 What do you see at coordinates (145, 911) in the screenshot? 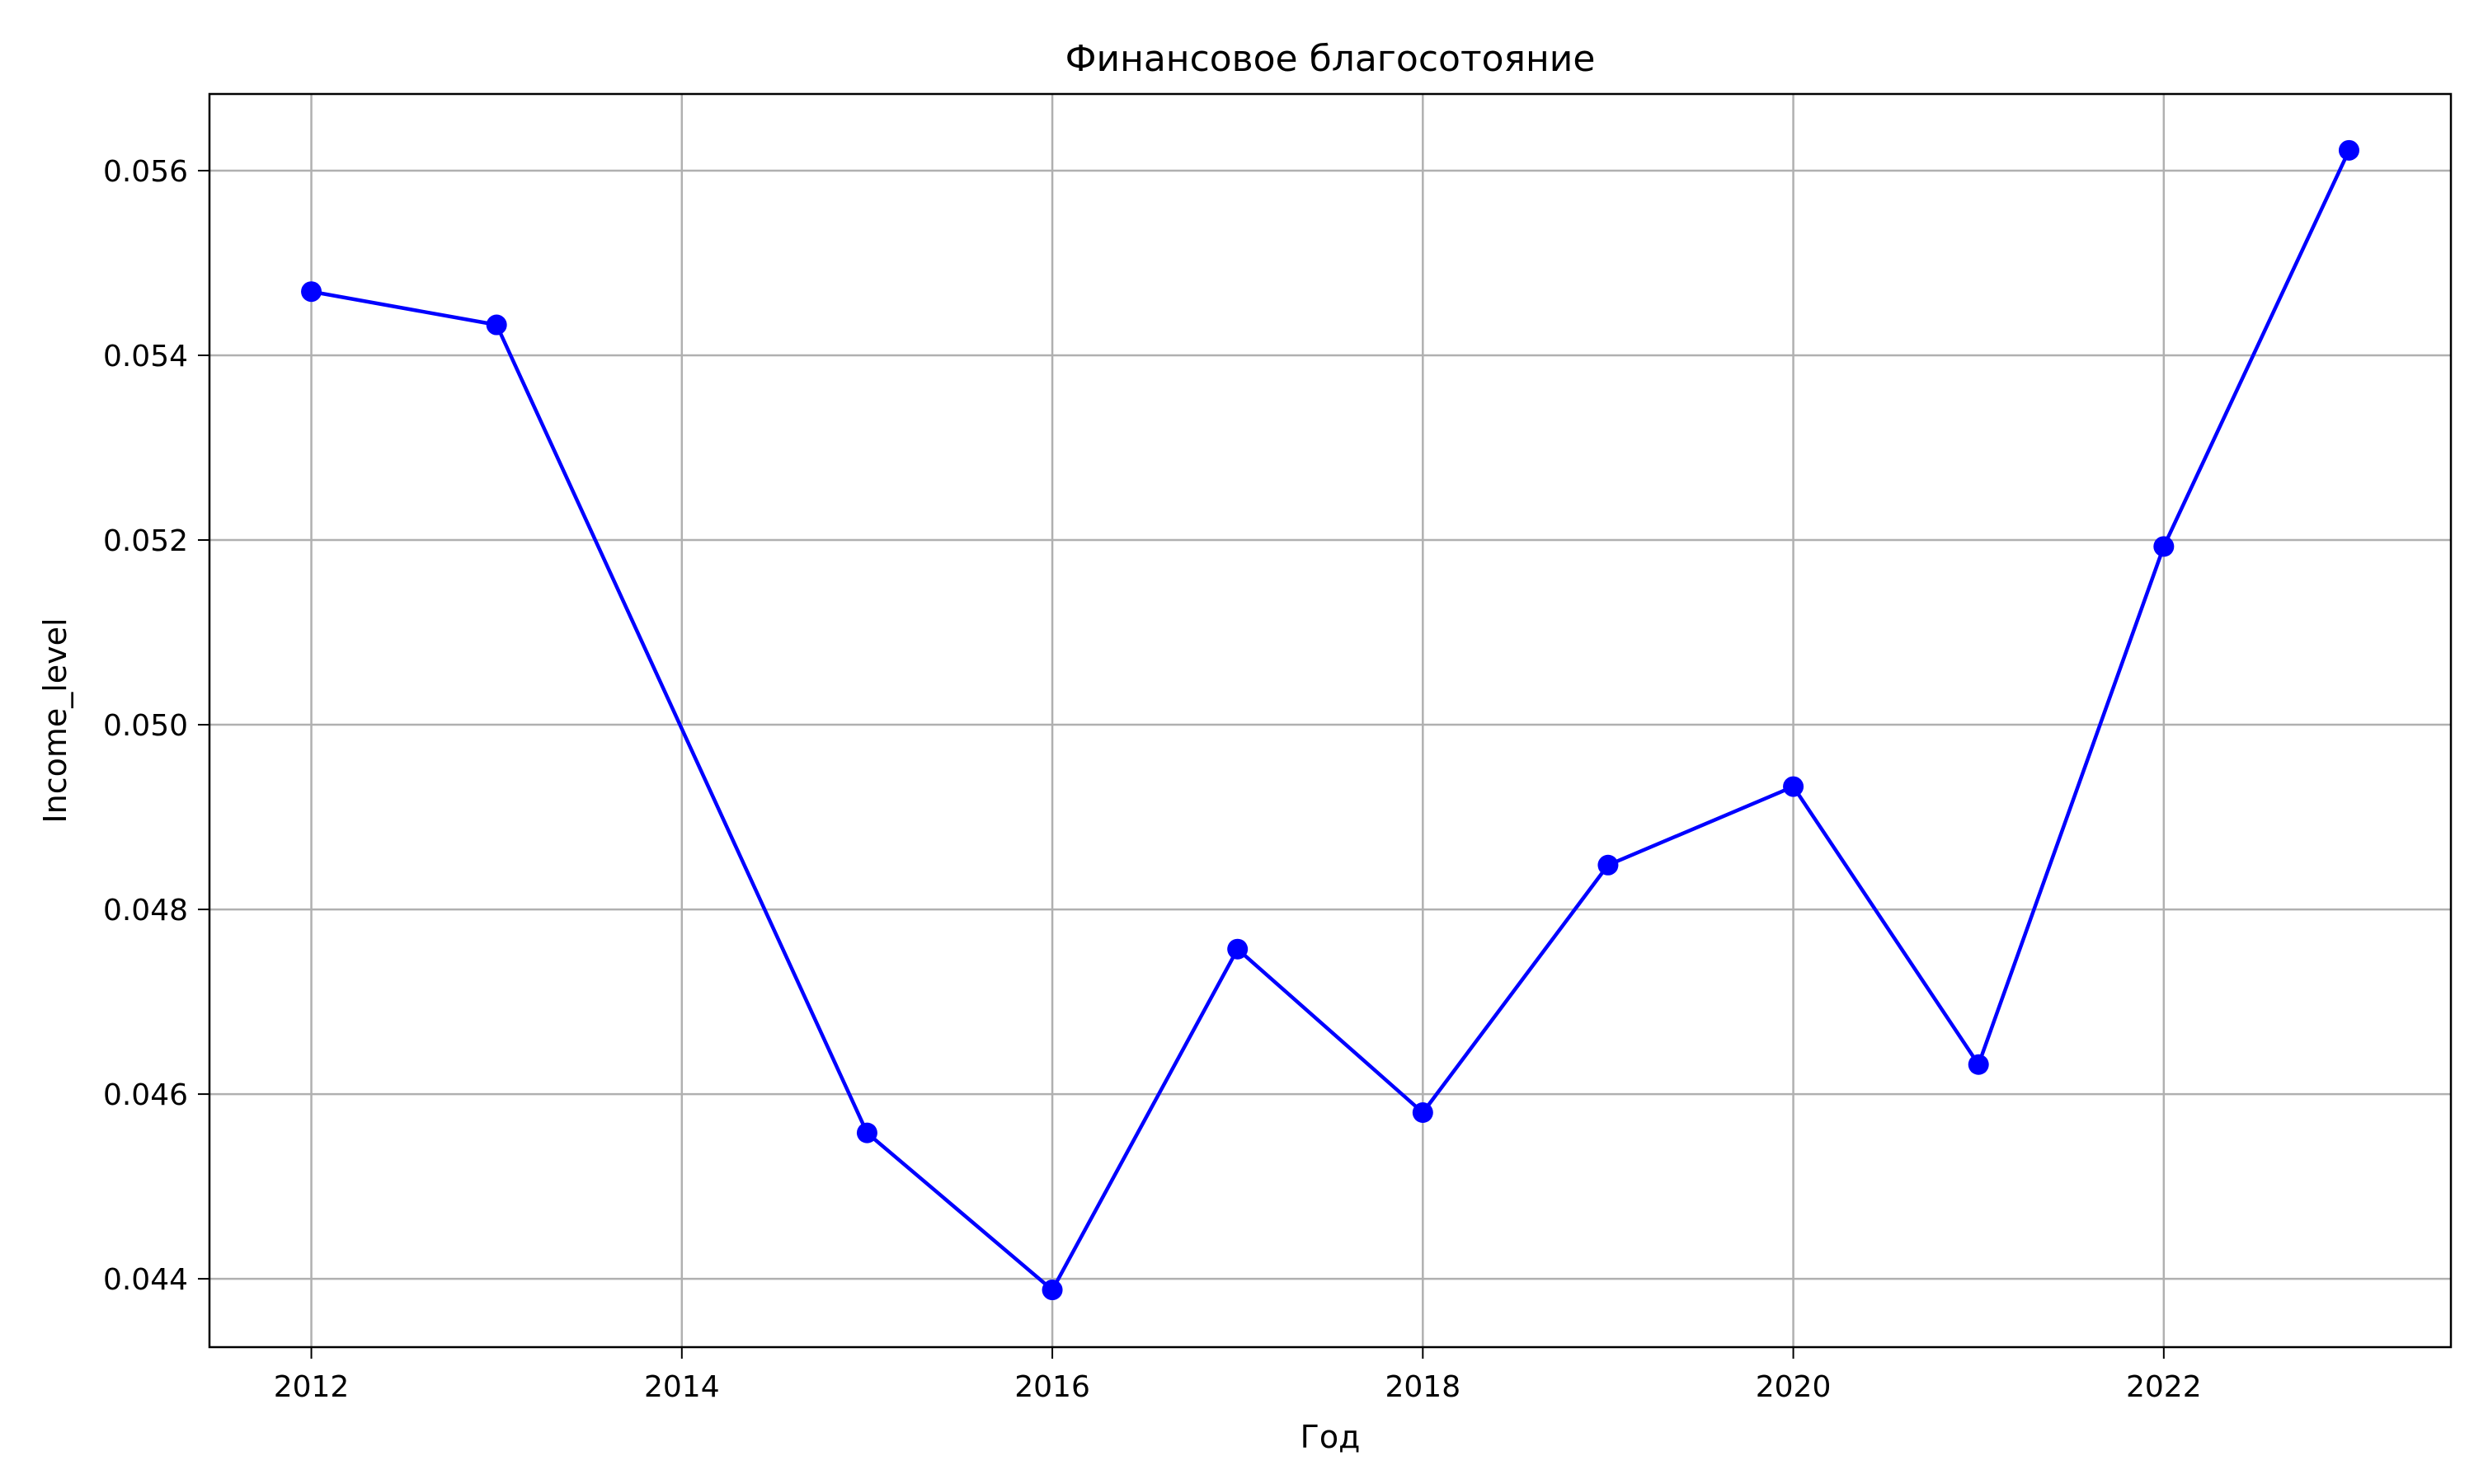
I see `y-tick-label: 0.048` at bounding box center [145, 911].